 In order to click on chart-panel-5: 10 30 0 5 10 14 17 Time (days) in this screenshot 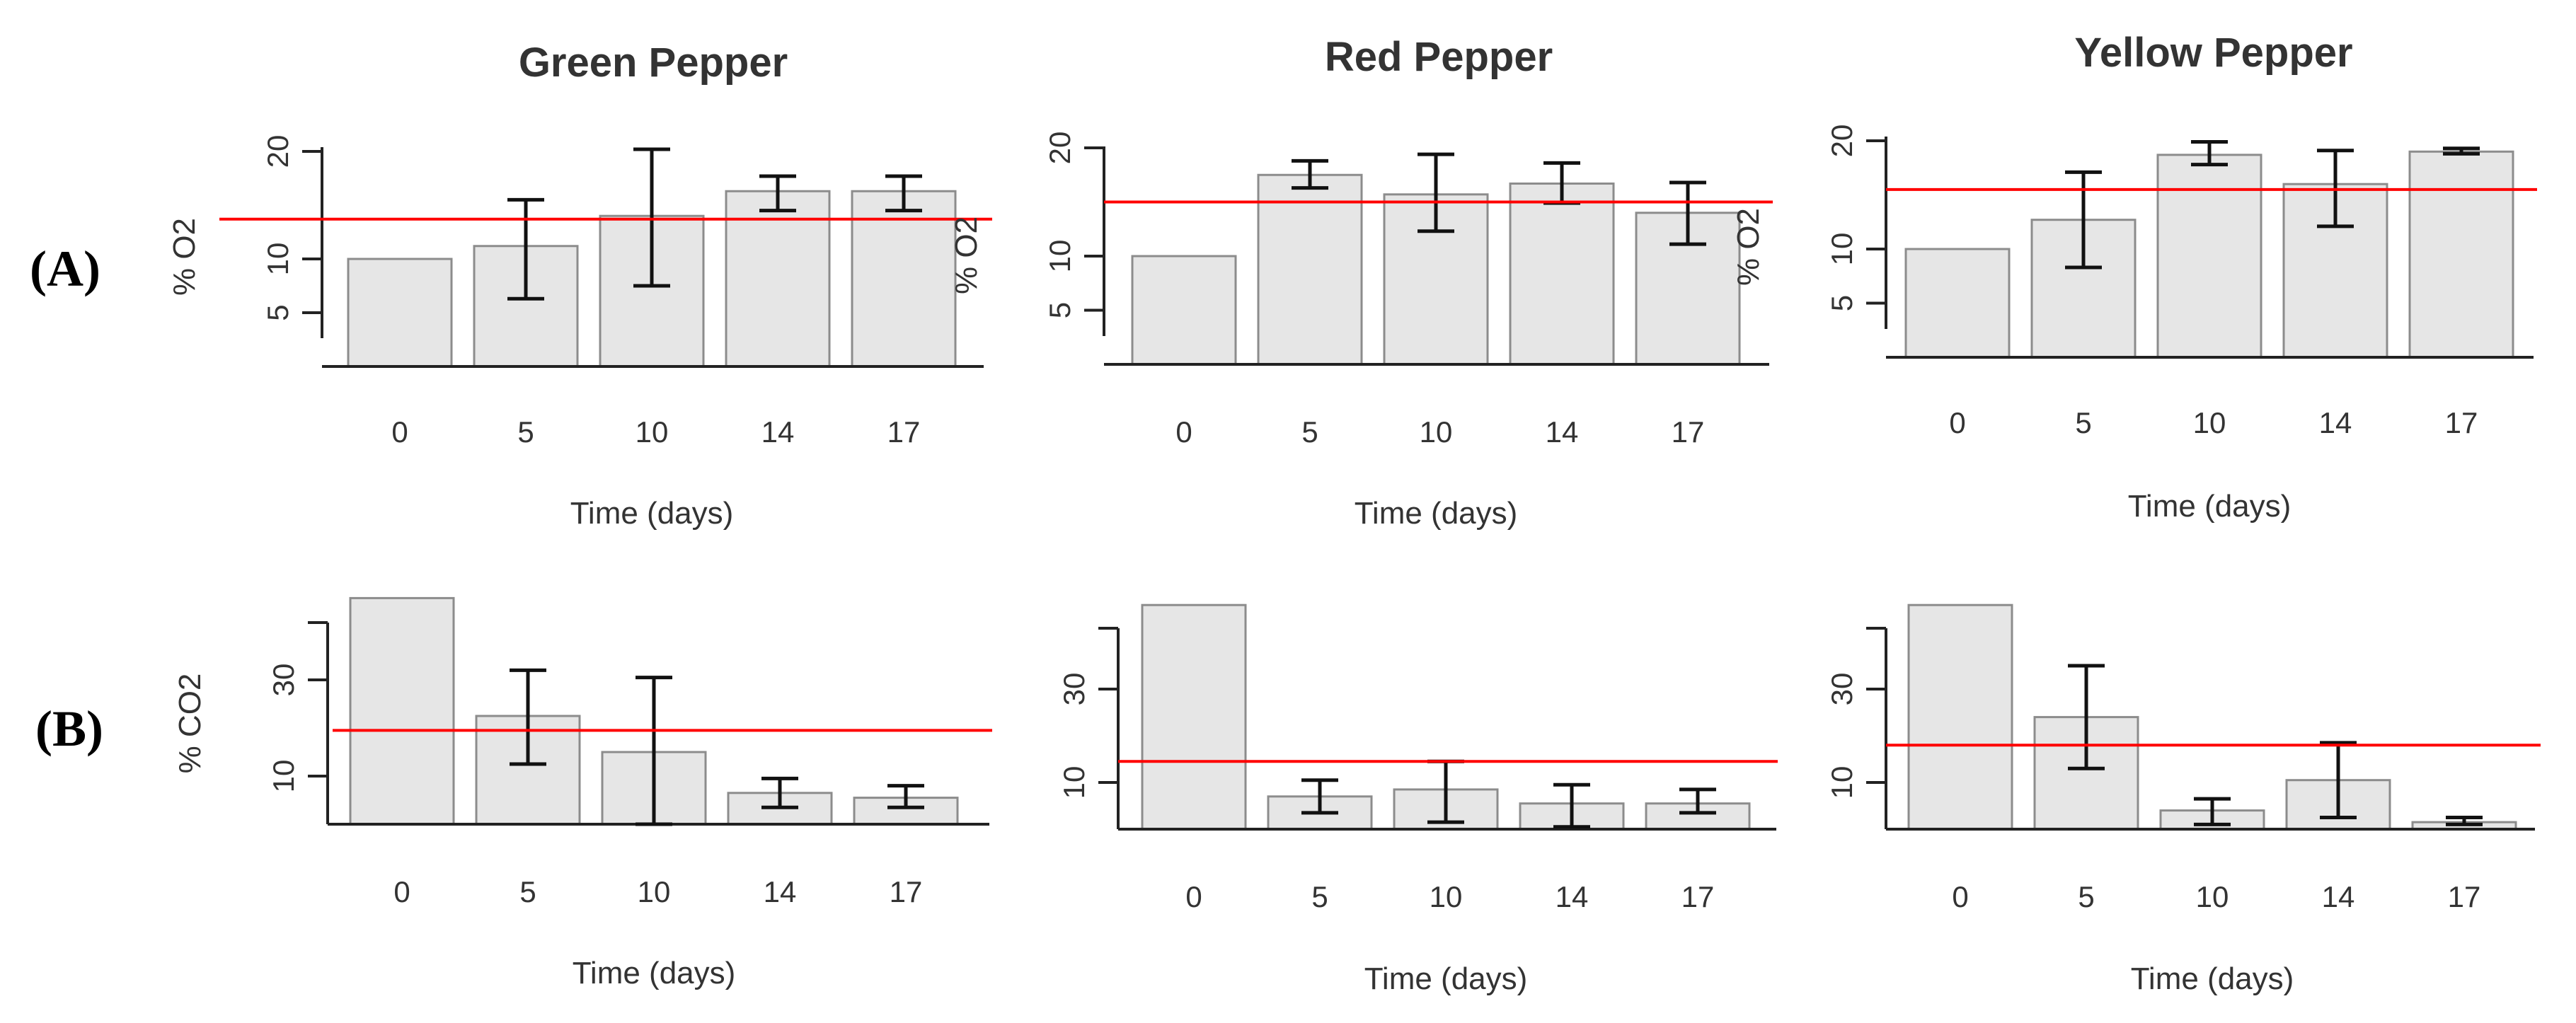, I will do `click(1418, 800)`.